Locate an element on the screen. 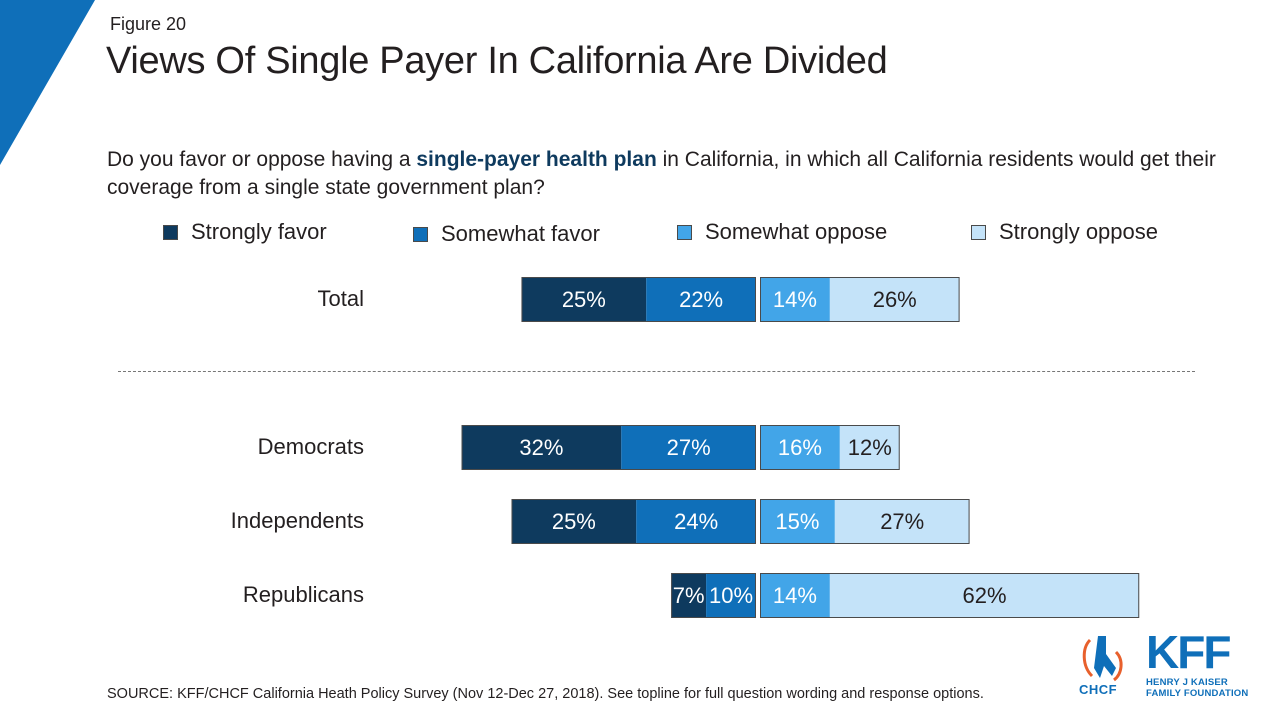  bar-total-strongly-oppose is located at coordinates (894, 299).